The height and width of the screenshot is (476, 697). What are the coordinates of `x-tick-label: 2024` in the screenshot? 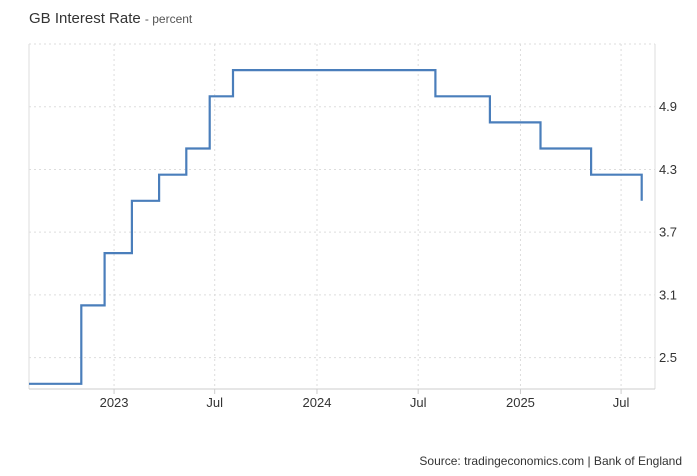 It's located at (317, 402).